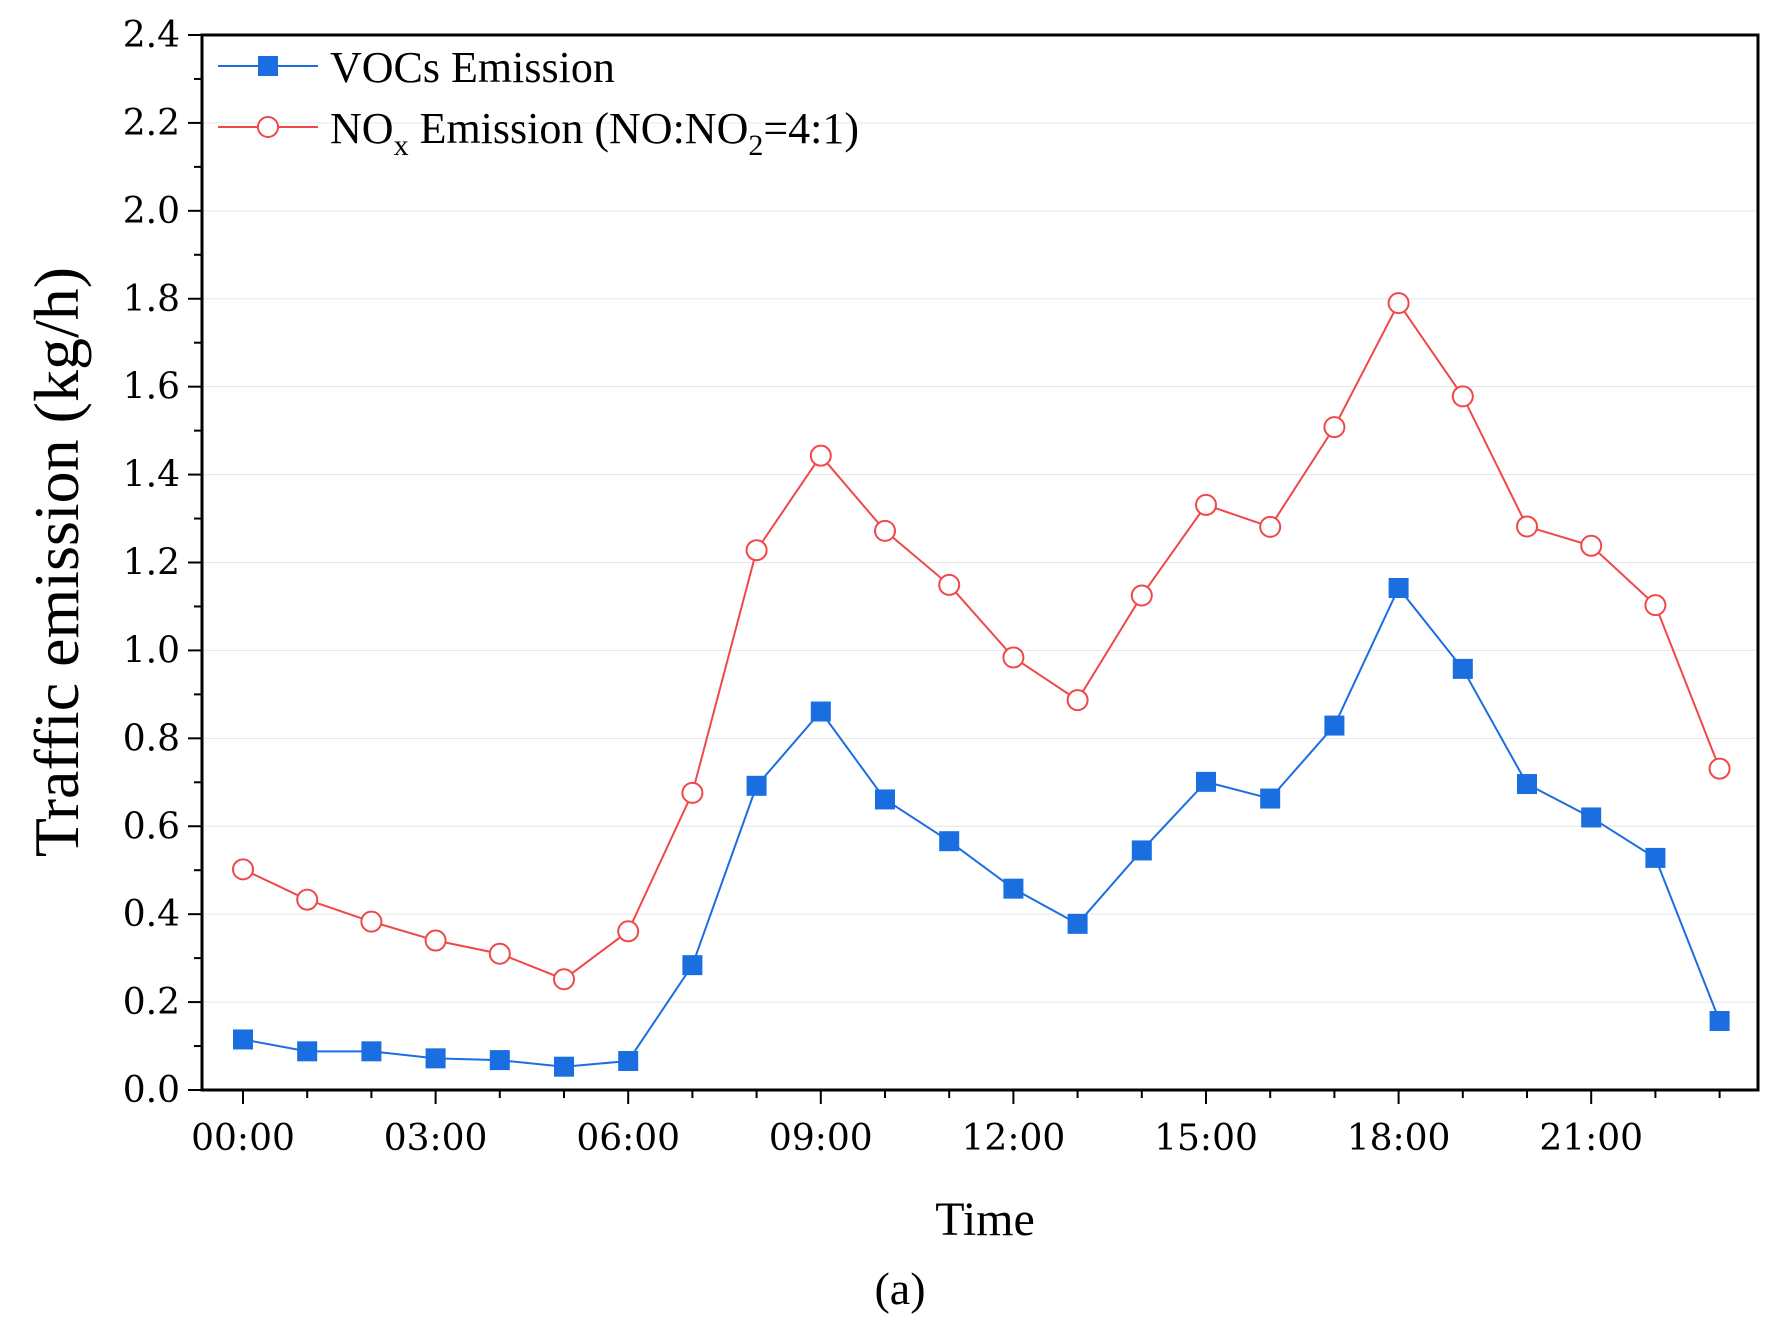 This screenshot has height=1332, width=1775. I want to click on x-tick-label: 00:00, so click(243, 1138).